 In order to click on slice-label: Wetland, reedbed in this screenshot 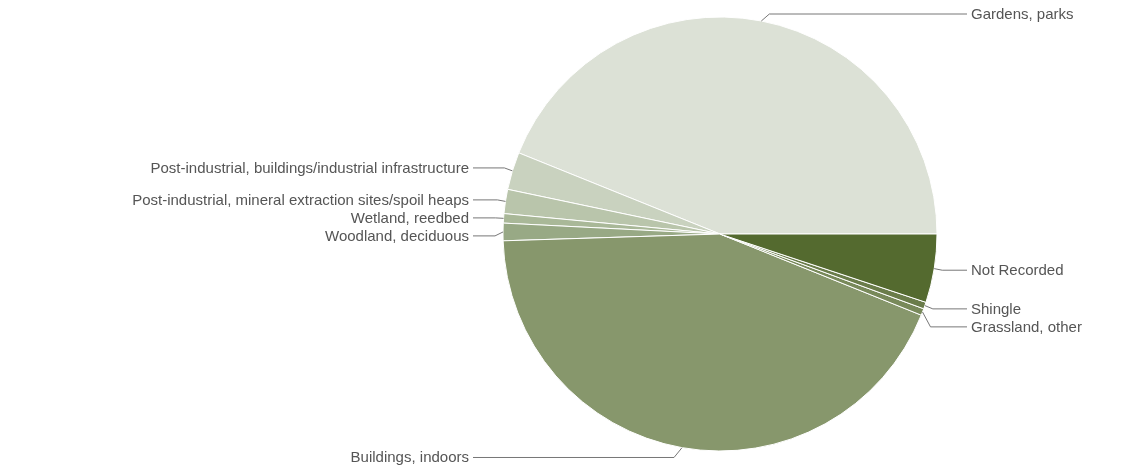, I will do `click(409, 217)`.